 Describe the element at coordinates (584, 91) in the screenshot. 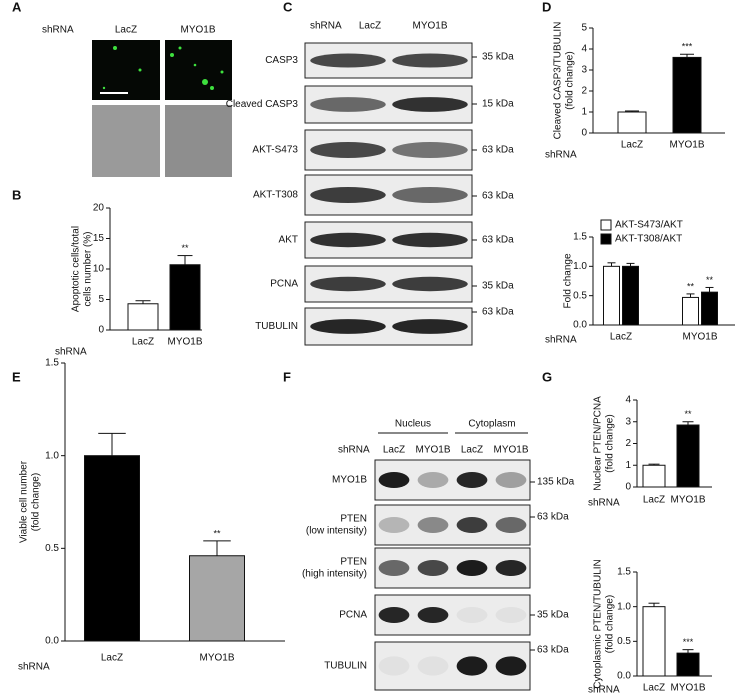

I see `y-tick-label: 2` at that location.